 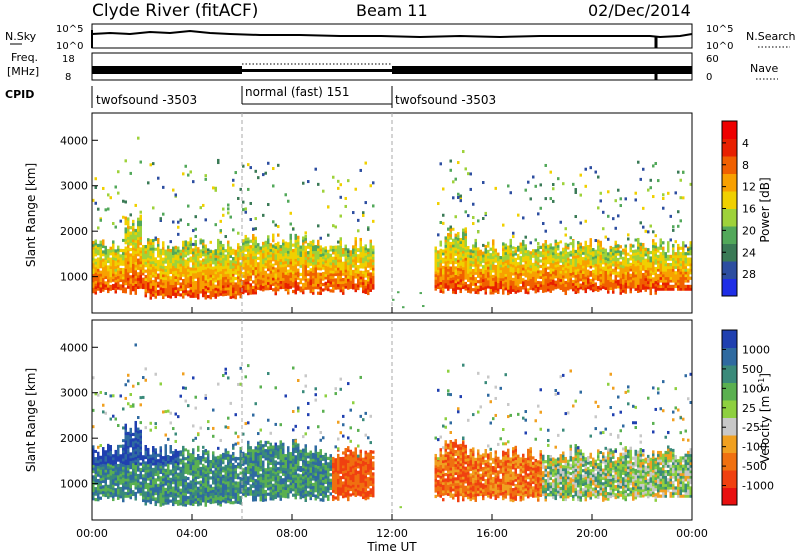 What do you see at coordinates (79, 209) in the screenshot?
I see `power-y-axis: 1000 2000 3000 4000` at bounding box center [79, 209].